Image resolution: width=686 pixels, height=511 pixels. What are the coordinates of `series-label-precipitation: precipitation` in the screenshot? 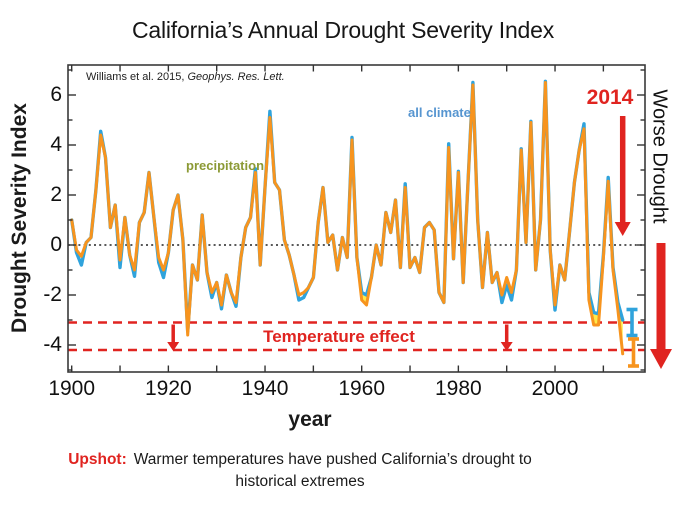 It's located at (225, 165).